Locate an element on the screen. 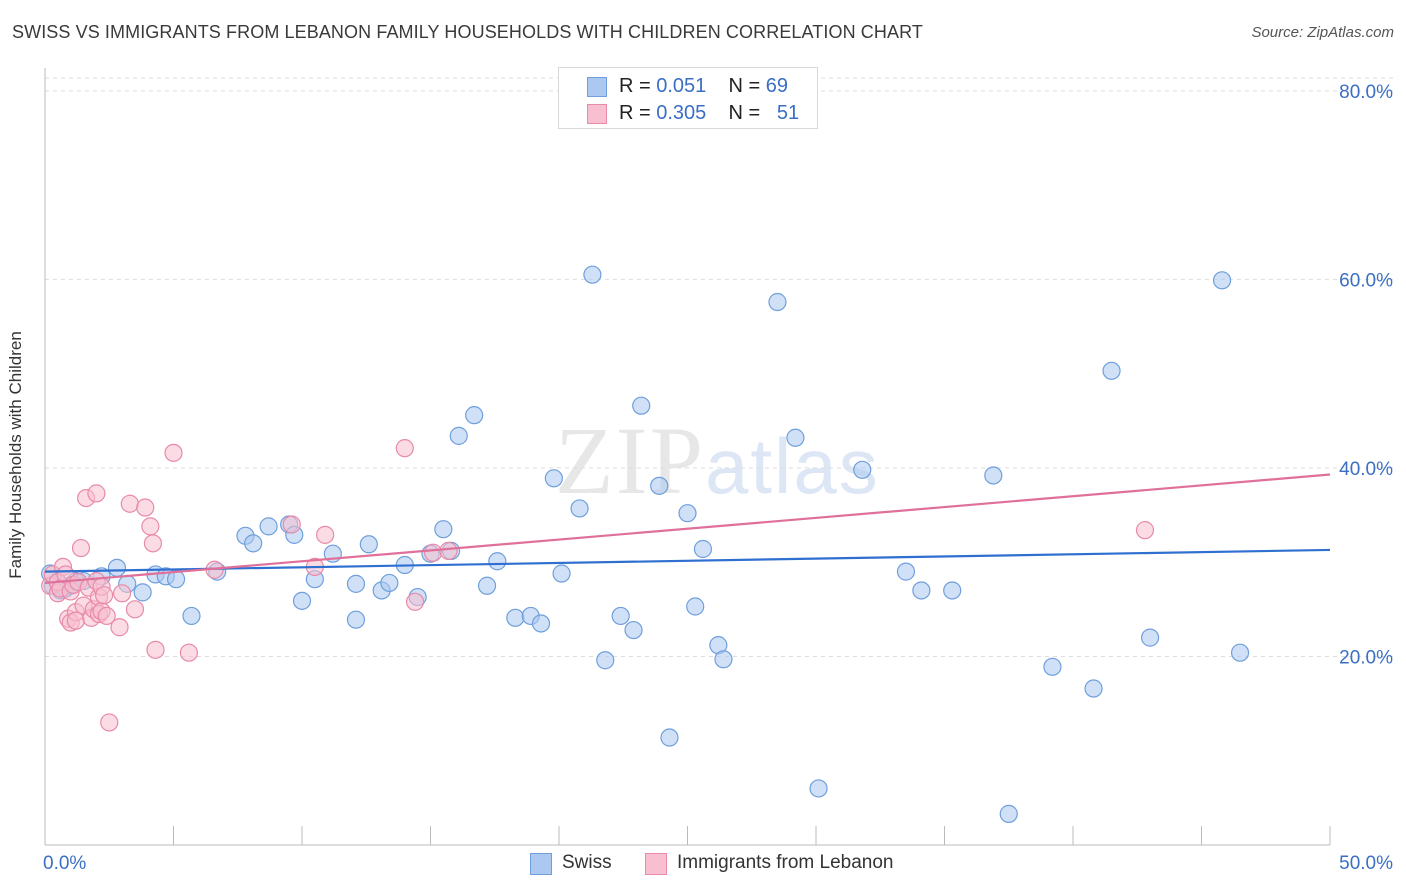 The height and width of the screenshot is (892, 1406). y-axis-label: Family Households with Children is located at coordinates (15, 455).